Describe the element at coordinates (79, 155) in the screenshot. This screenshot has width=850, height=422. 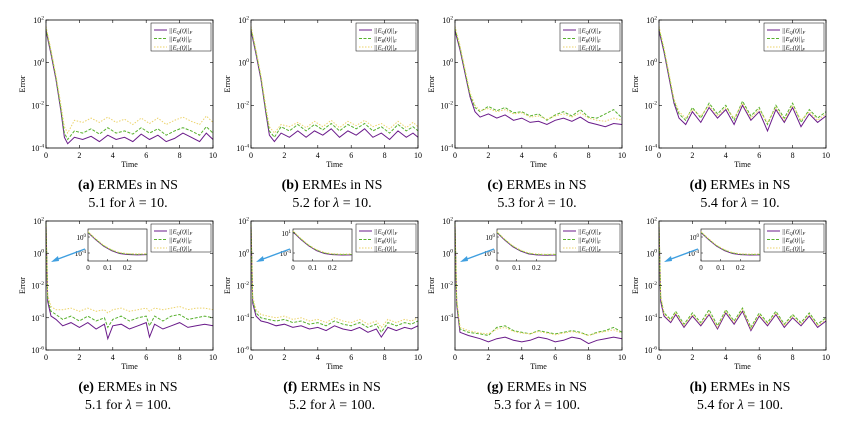
I see `x-tick-label: 2` at that location.